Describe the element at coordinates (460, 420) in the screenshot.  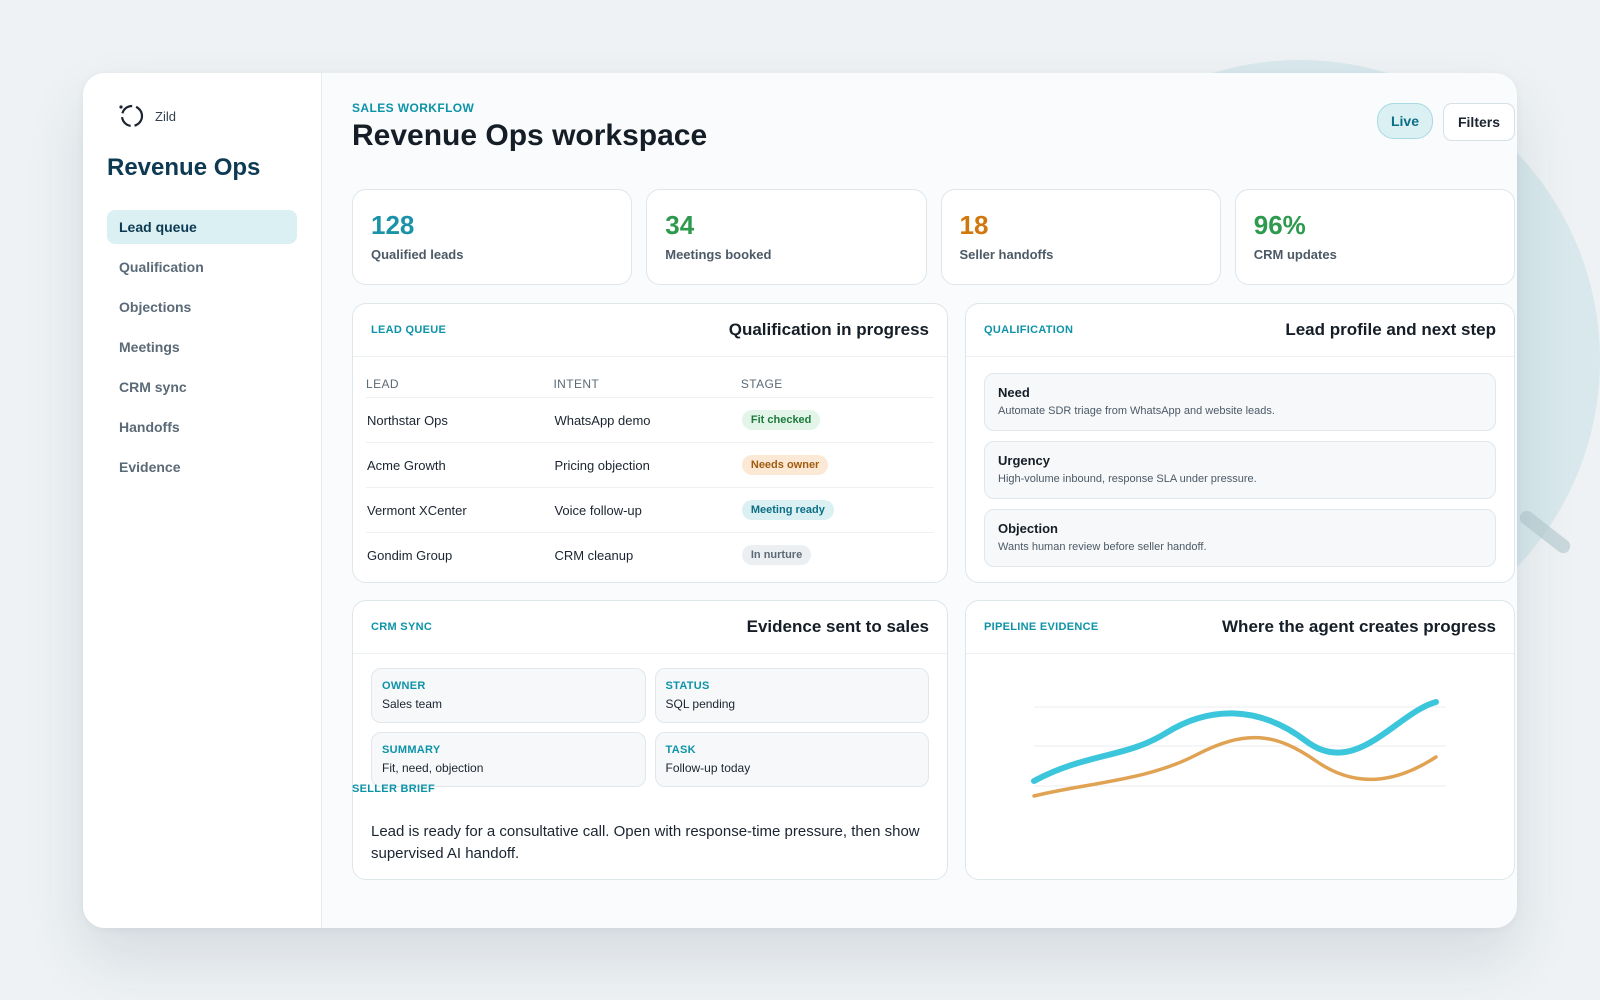
I see `lead-name: Northstar Ops` at that location.